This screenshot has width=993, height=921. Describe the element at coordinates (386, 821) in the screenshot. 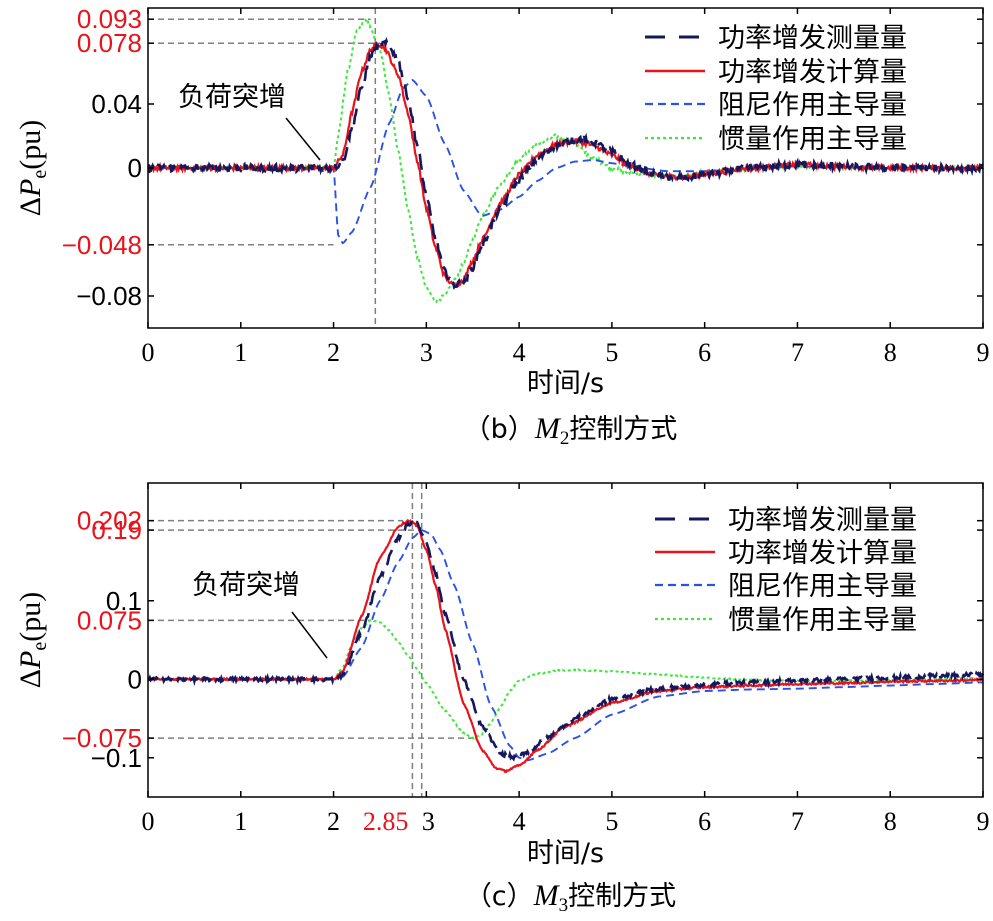

I see `x-tick-label: 2.85` at that location.